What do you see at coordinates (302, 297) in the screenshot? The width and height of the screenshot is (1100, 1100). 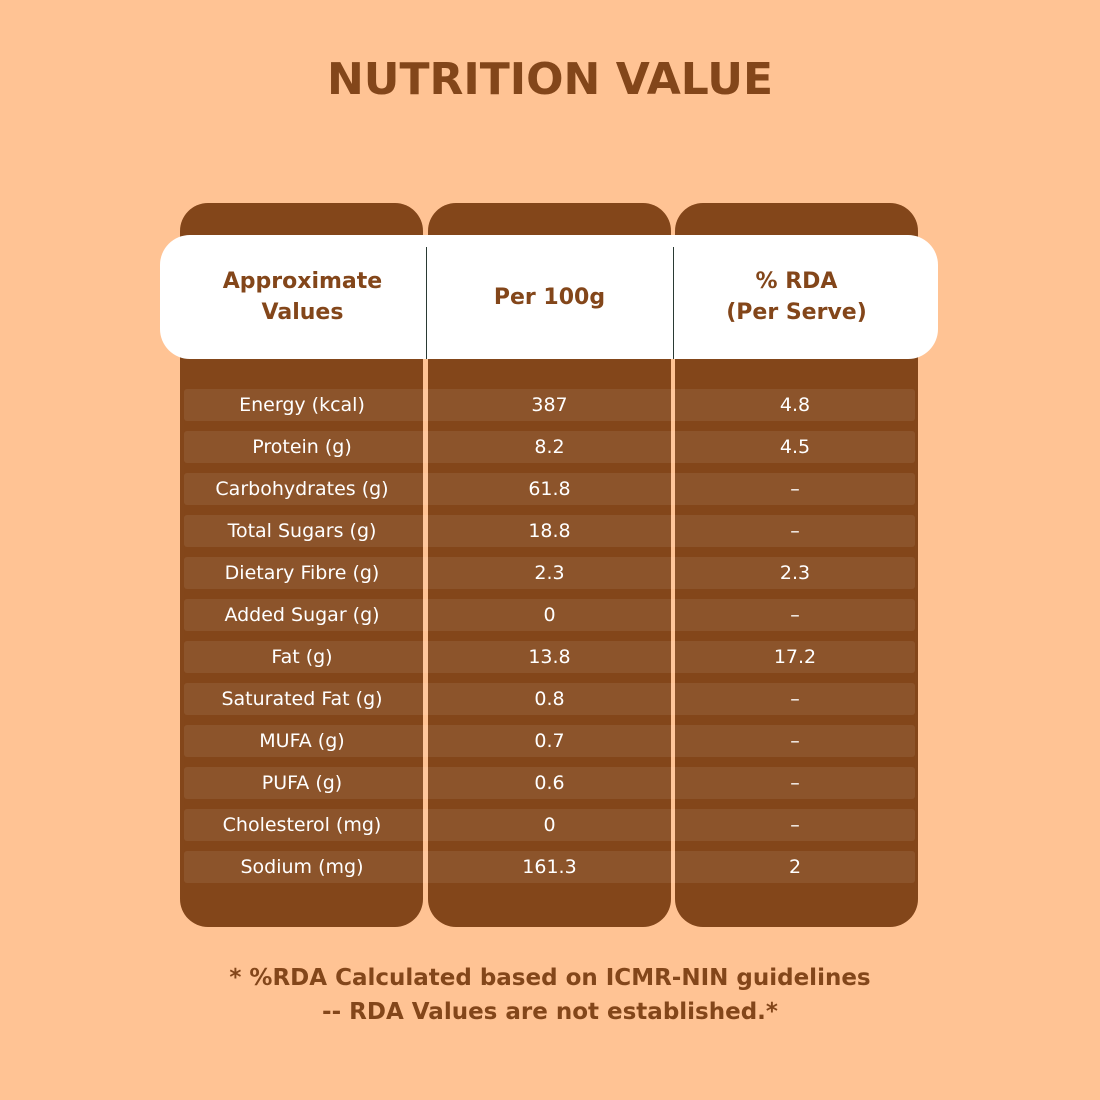 I see `header-approximate-values: Approximate Values` at bounding box center [302, 297].